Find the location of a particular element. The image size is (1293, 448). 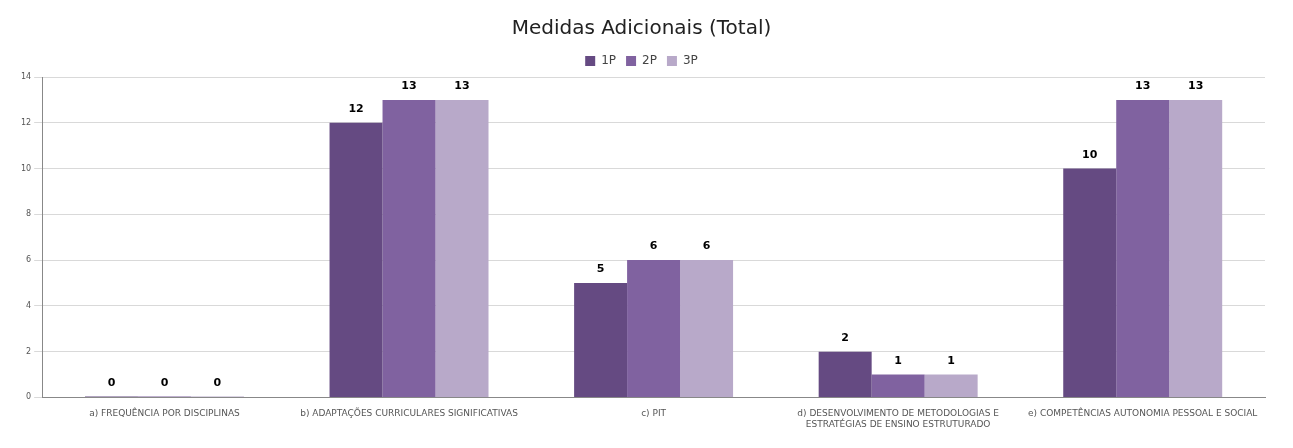

y-tick-label: 12 is located at coordinates (26, 122).